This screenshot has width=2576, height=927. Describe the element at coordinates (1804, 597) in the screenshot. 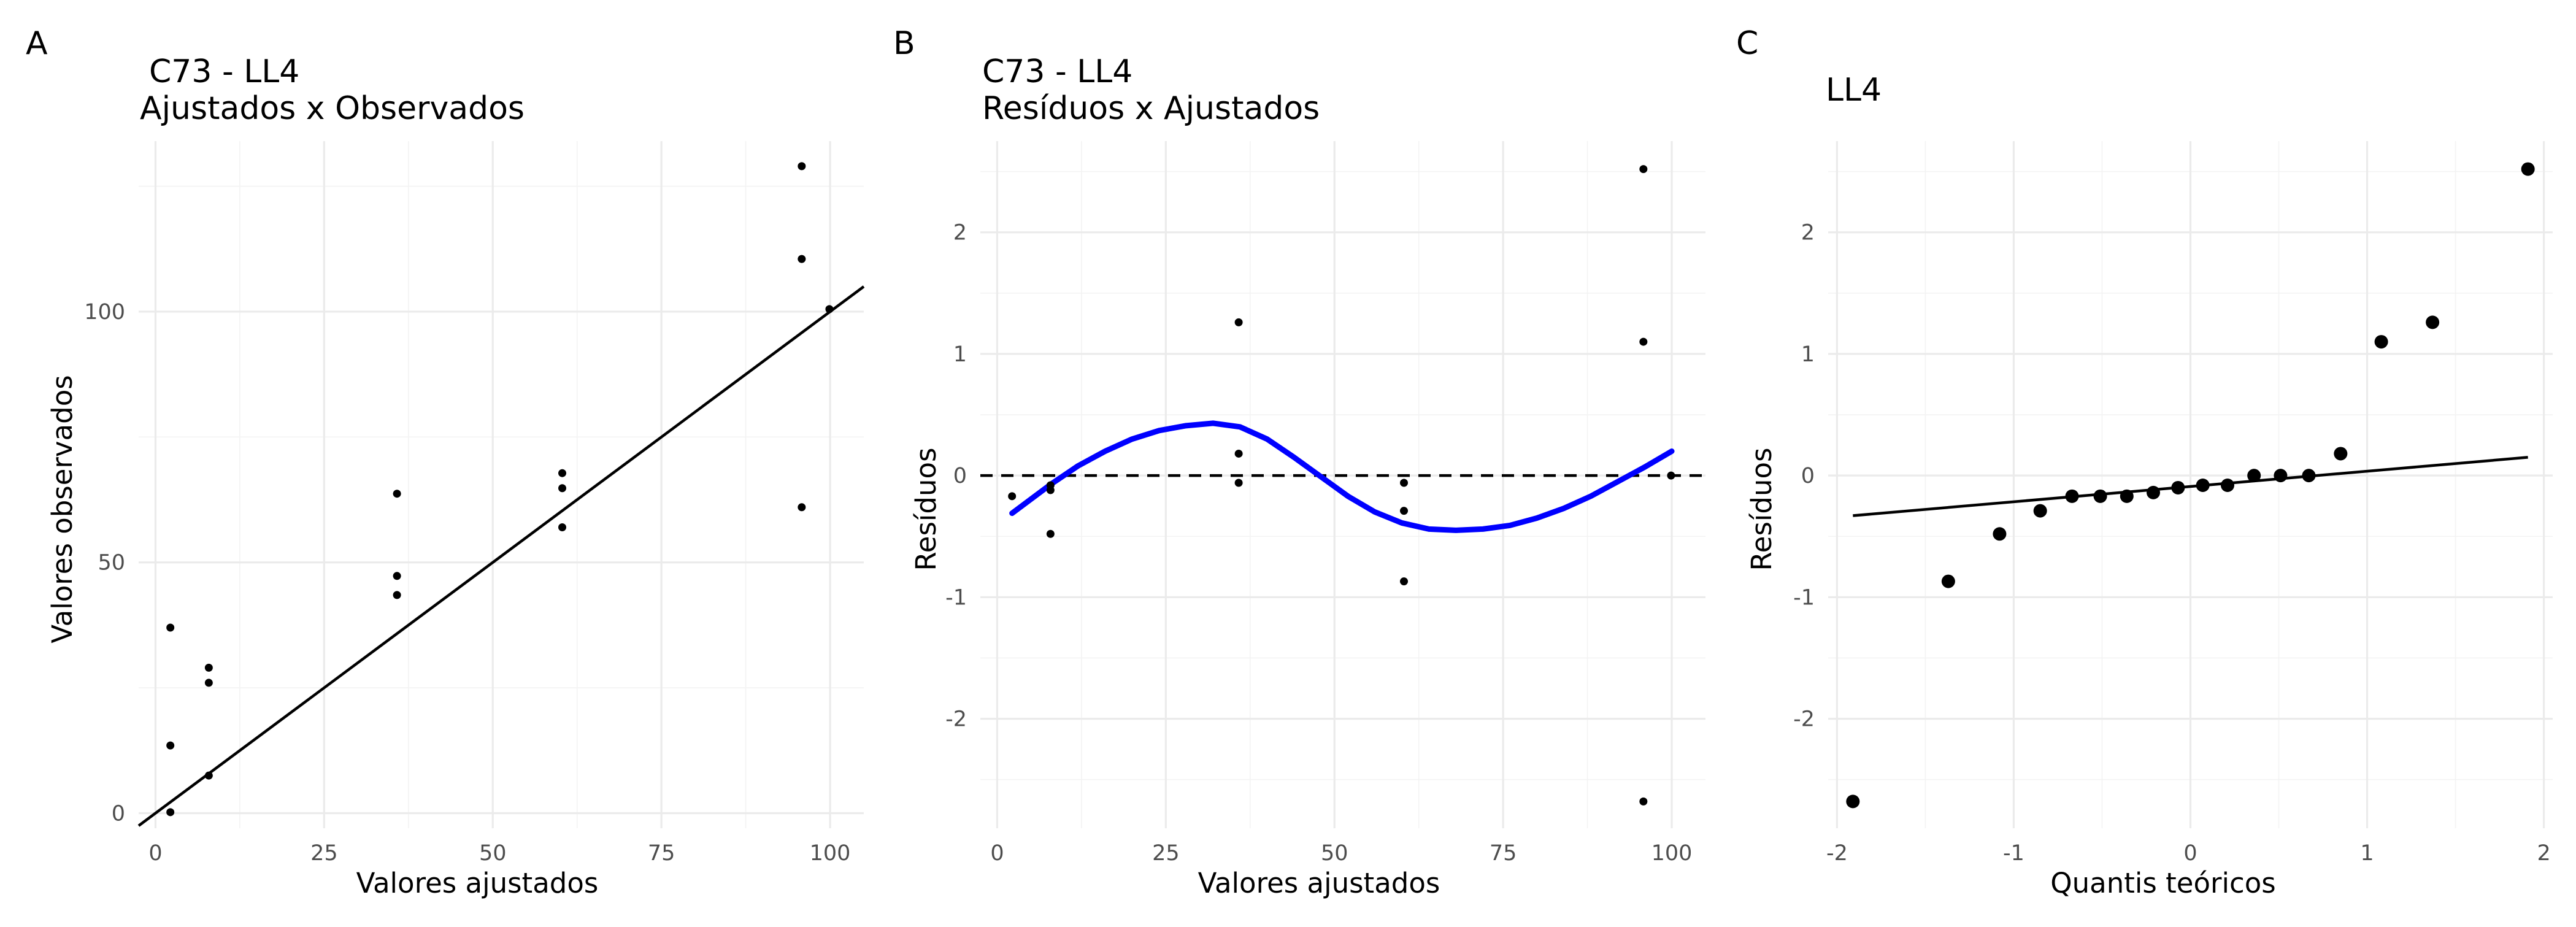

I see `panel-c-y-tick-label: -1` at that location.